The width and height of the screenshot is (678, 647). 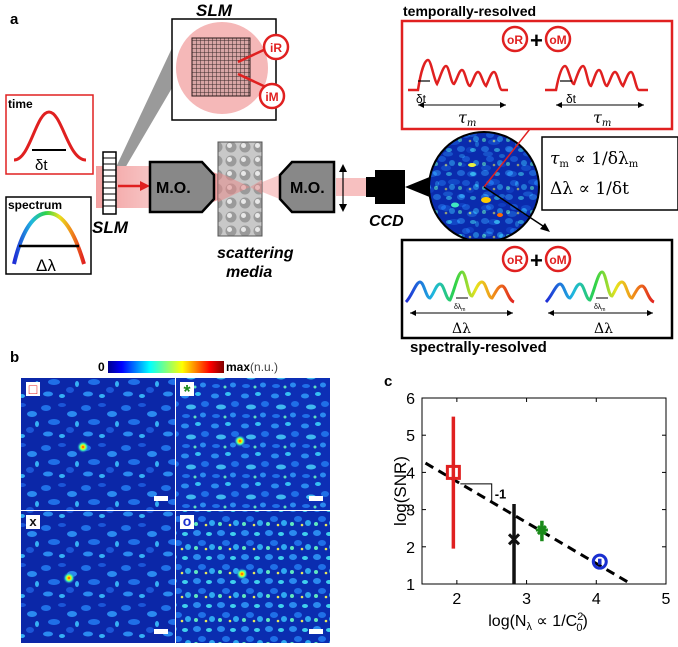 I want to click on beam-focus-out, so click(x=268, y=187).